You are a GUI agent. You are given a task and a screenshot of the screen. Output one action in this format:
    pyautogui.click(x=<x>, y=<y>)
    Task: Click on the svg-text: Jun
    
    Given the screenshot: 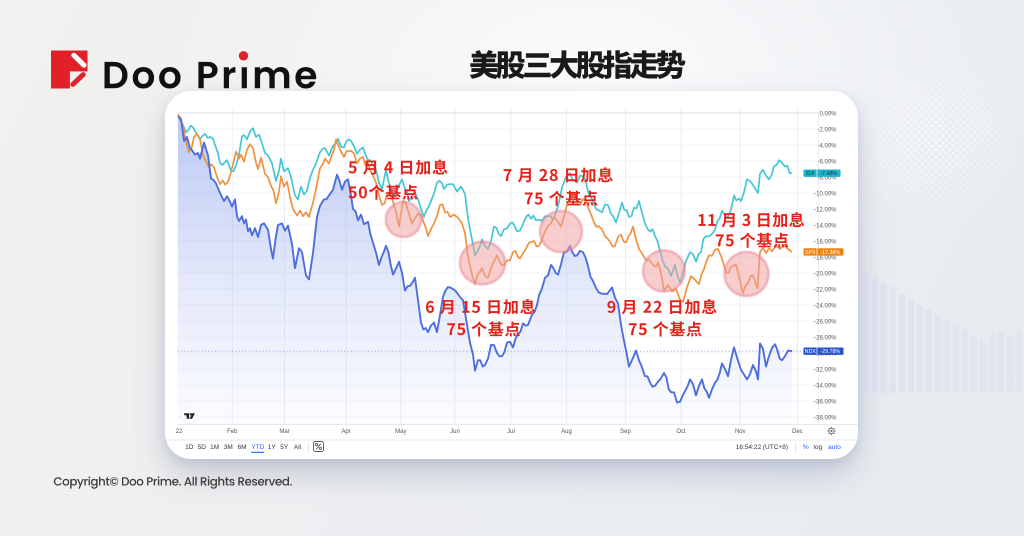 What is the action you would take?
    pyautogui.click(x=455, y=432)
    